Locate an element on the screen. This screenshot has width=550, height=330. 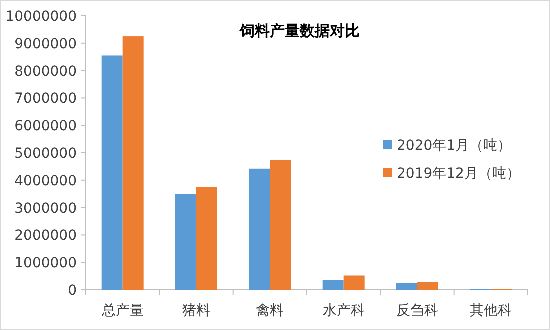
chart-title: 饲料产量数据对比 is located at coordinates (299, 31).